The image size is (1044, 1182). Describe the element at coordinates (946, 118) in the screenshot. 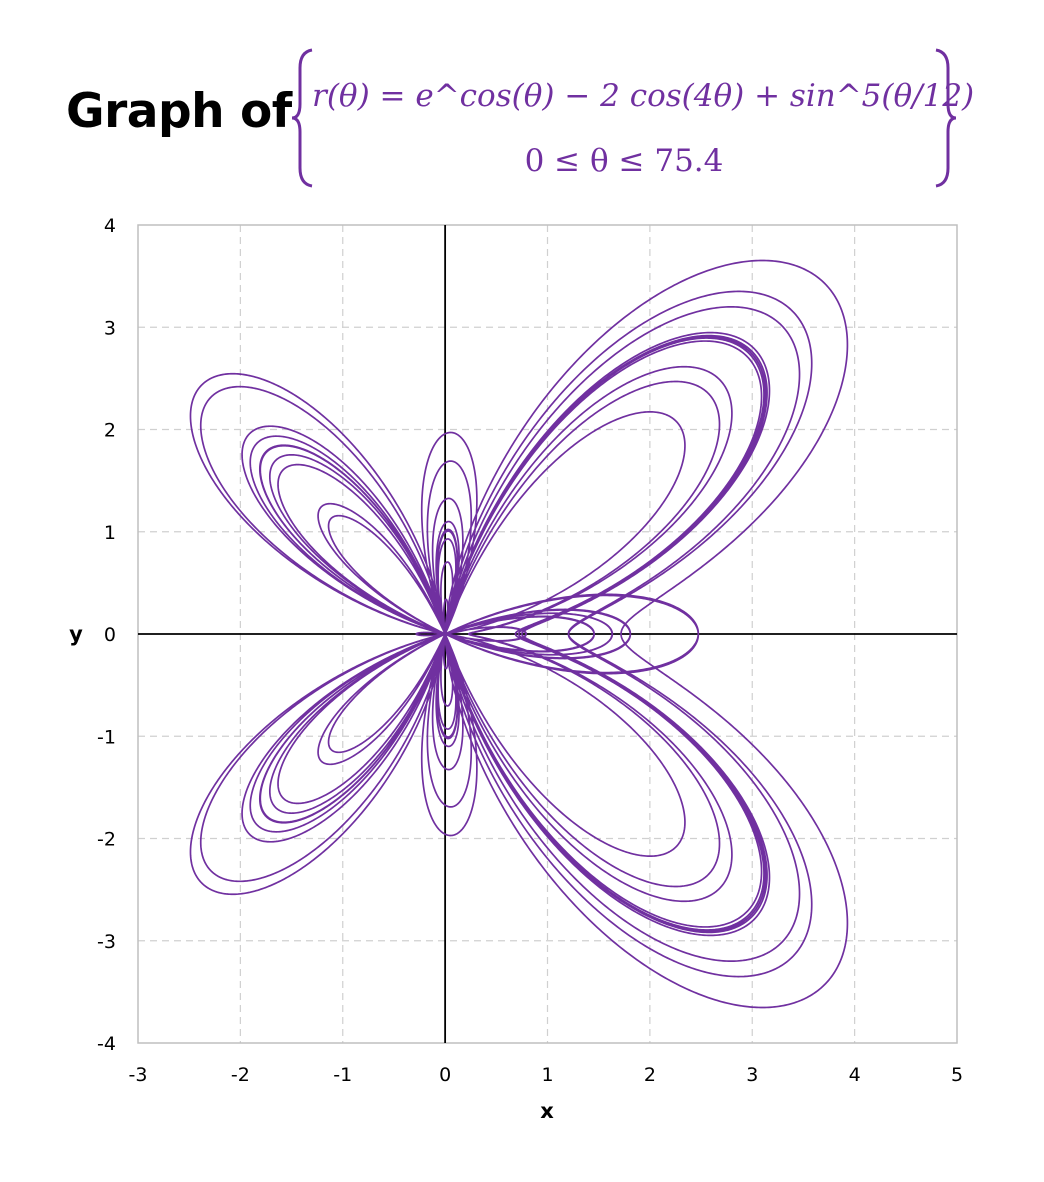

I see `right-brace-icon` at that location.